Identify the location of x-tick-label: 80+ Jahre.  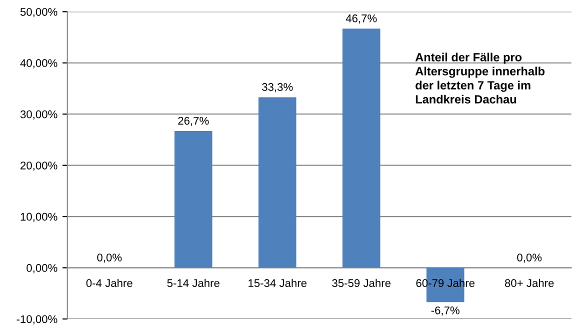
(529, 283).